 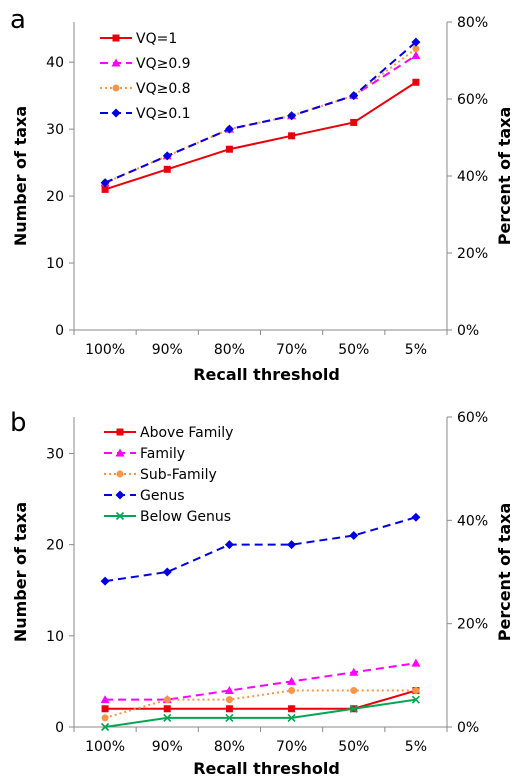 I want to click on panel-letter: b, so click(x=18, y=423).